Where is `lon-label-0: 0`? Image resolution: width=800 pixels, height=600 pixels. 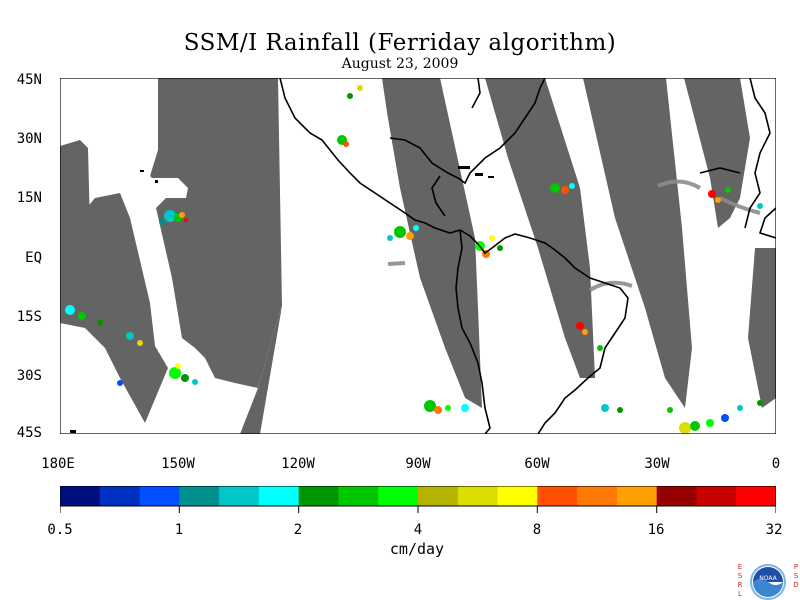
lon-label-0: 0 is located at coordinates (776, 464).